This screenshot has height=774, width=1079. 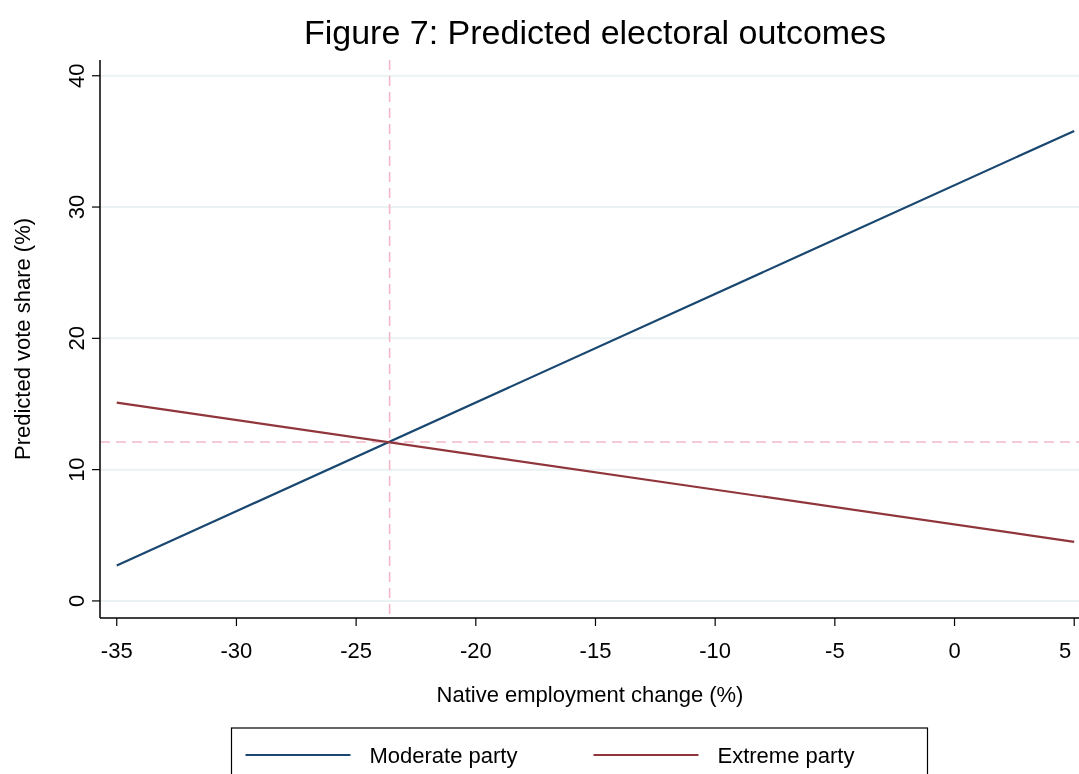 I want to click on x-tick-label: -10, so click(x=715, y=650).